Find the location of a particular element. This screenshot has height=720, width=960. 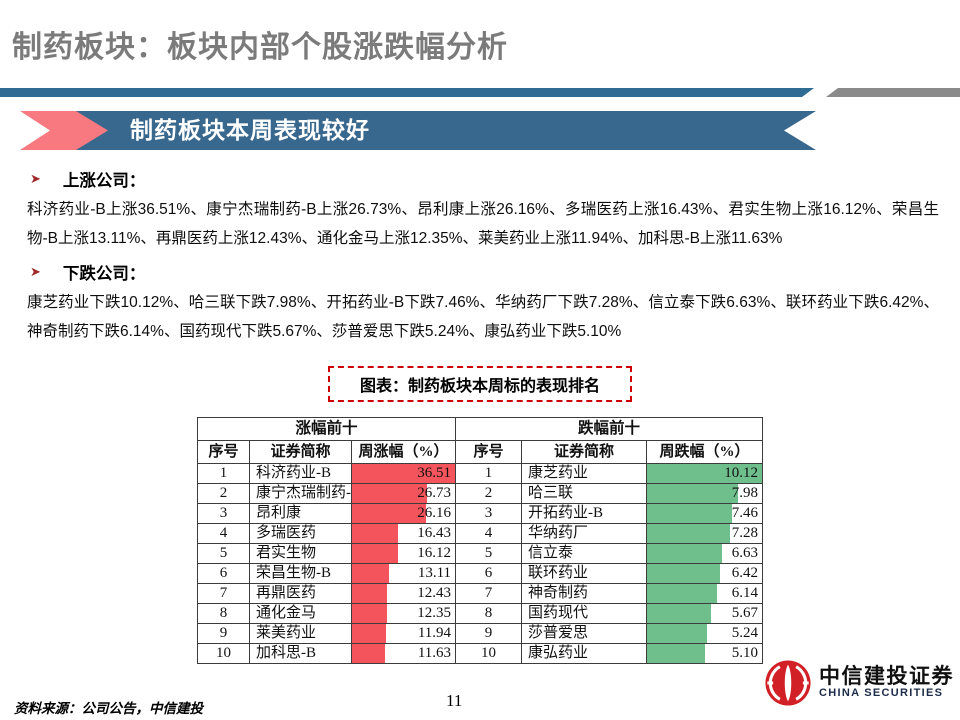

security-name-cell: 神奇制药 is located at coordinates (584, 593).